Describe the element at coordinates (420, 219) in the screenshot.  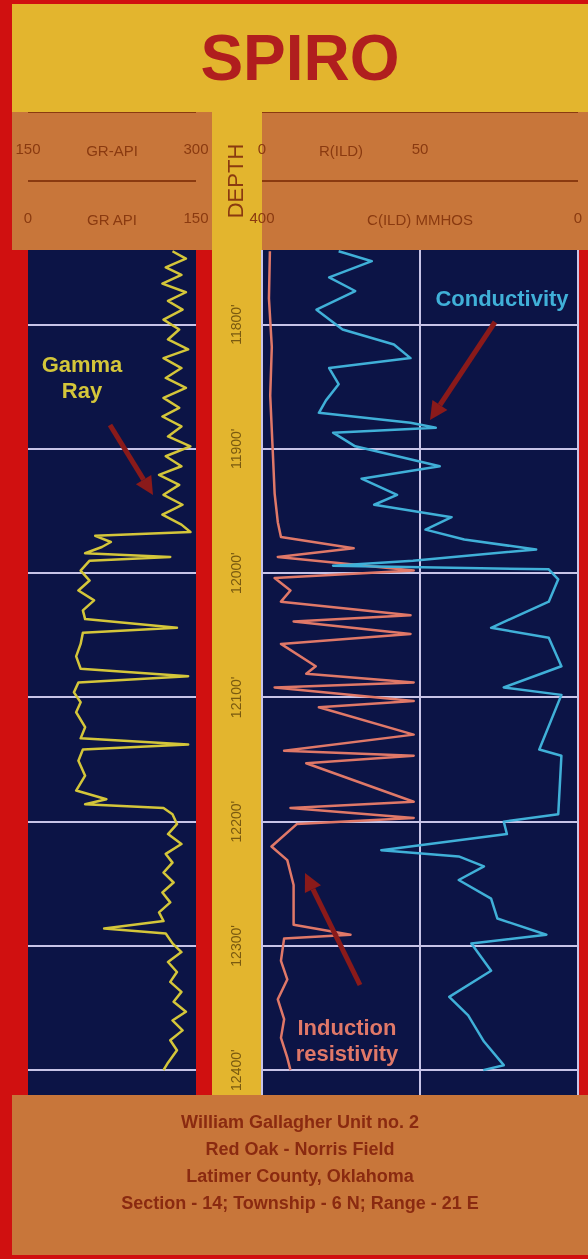
I see `x-axis-title: C(ILD) MMHOS` at that location.